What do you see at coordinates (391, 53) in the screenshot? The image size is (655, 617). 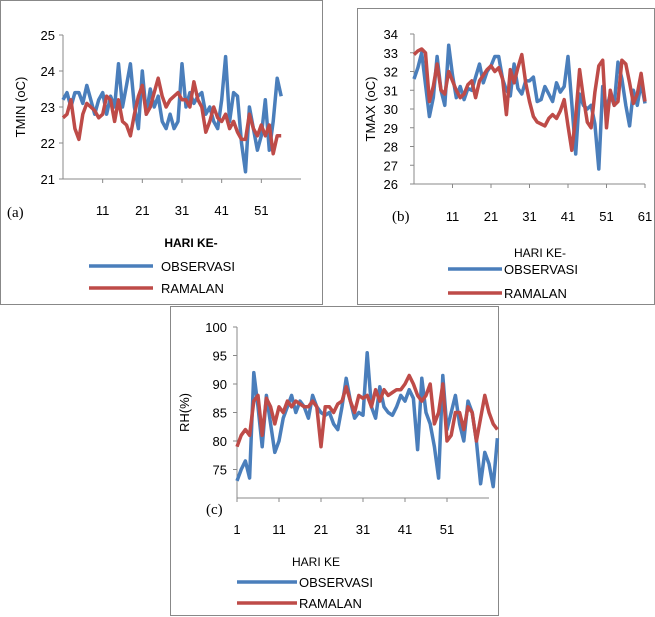 I see `y-tick-label: 33` at bounding box center [391, 53].